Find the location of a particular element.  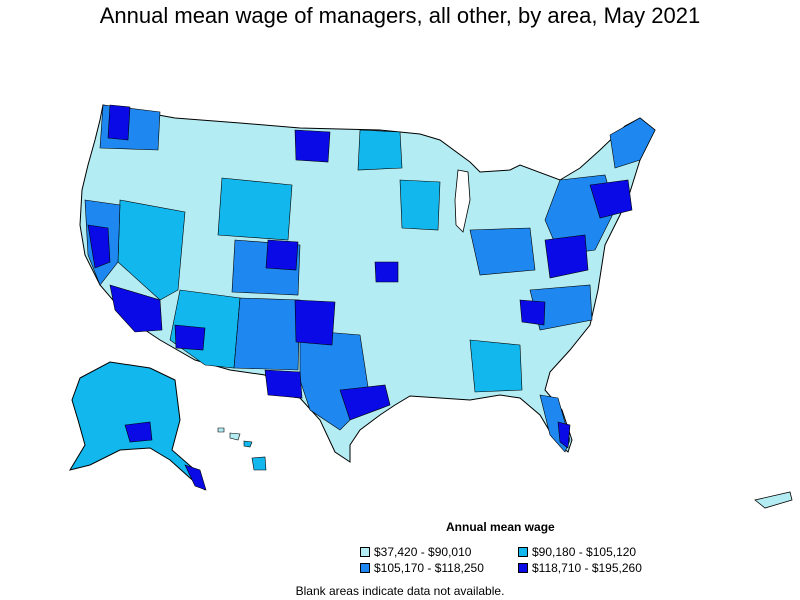

lake-michigan is located at coordinates (462, 201).